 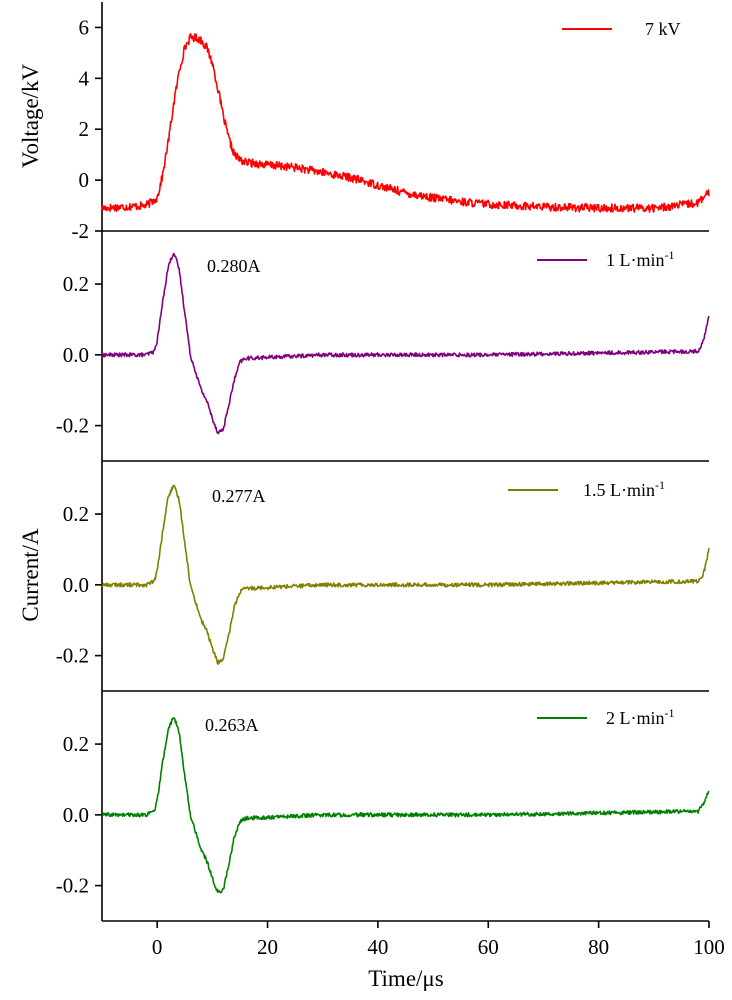 I want to click on x-tick-label: 80, so click(x=598, y=947).